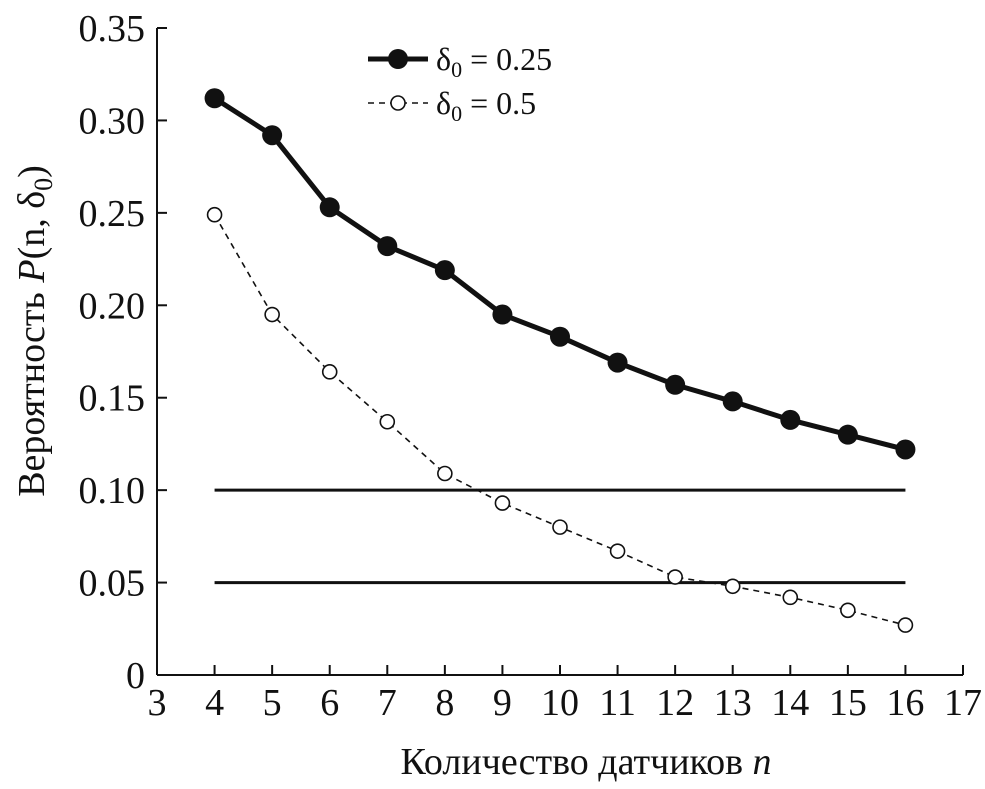 This screenshot has height=789, width=985. I want to click on y-axis-title-prefix: Вероятность, so click(32, 390).